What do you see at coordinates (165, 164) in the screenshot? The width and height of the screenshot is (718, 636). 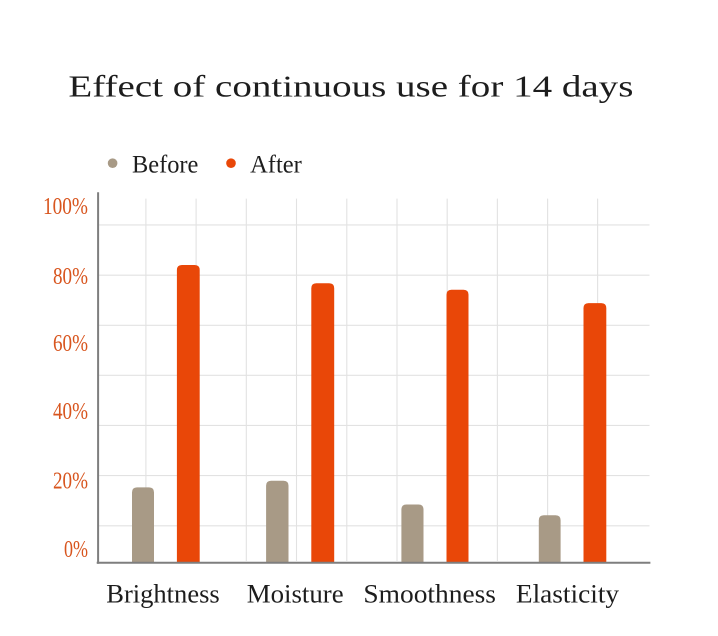 I see `svg-text: Before` at bounding box center [165, 164].